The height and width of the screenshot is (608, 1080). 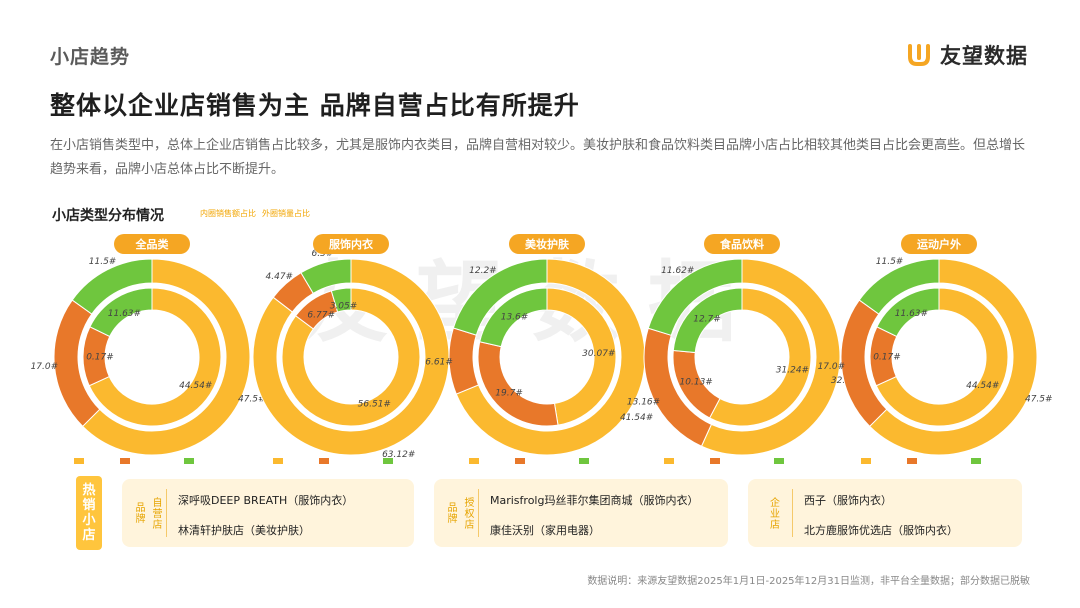 What do you see at coordinates (677, 271) in the screenshot?
I see `outer-ring-value-label: 11.62#` at bounding box center [677, 271].